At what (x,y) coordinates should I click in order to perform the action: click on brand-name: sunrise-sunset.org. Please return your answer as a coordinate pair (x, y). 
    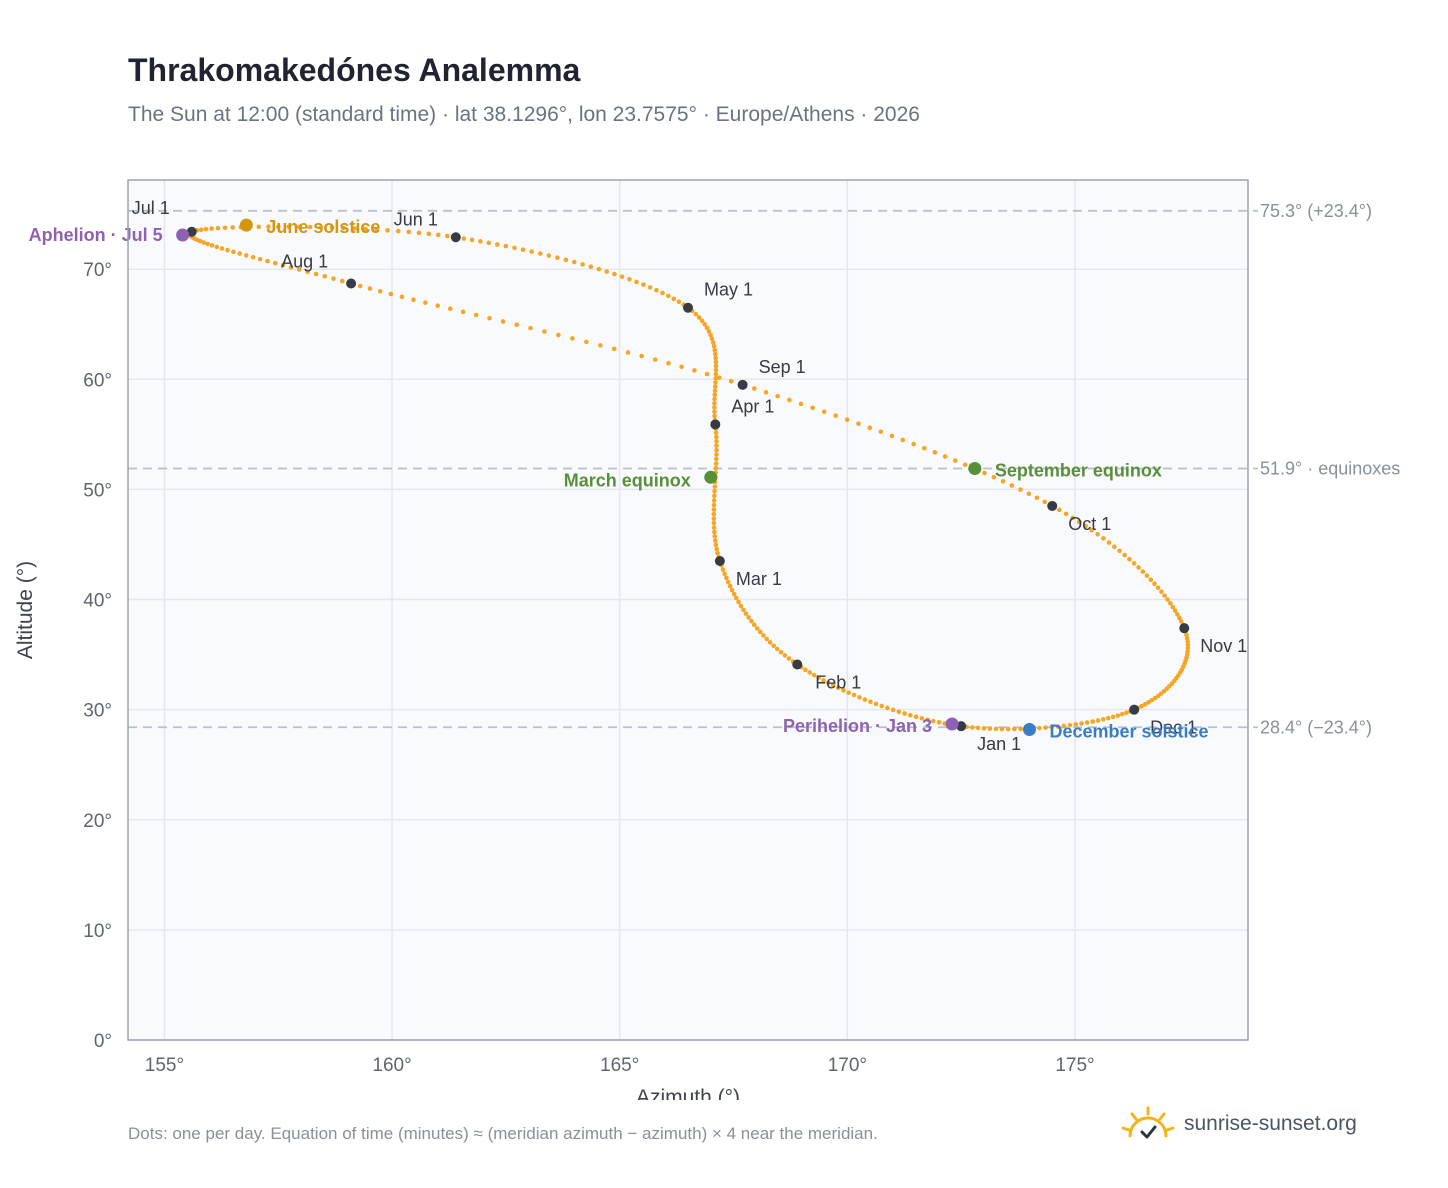
    Looking at the image, I should click on (1270, 1123).